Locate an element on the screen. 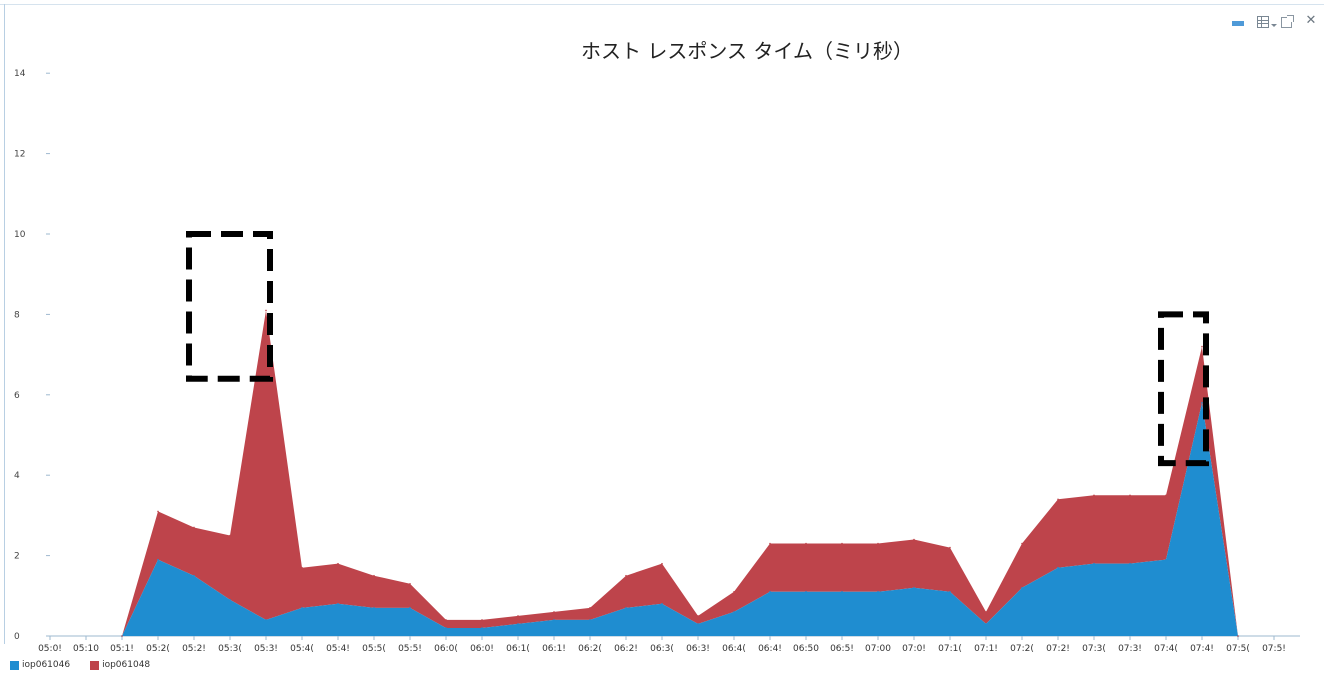 This screenshot has height=679, width=1324. legend-item-series-1: iop061048 is located at coordinates (120, 665).